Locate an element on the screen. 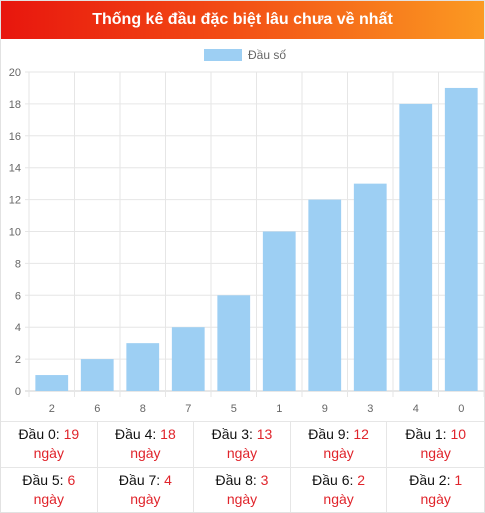  stat-value: 18 is located at coordinates (168, 434).